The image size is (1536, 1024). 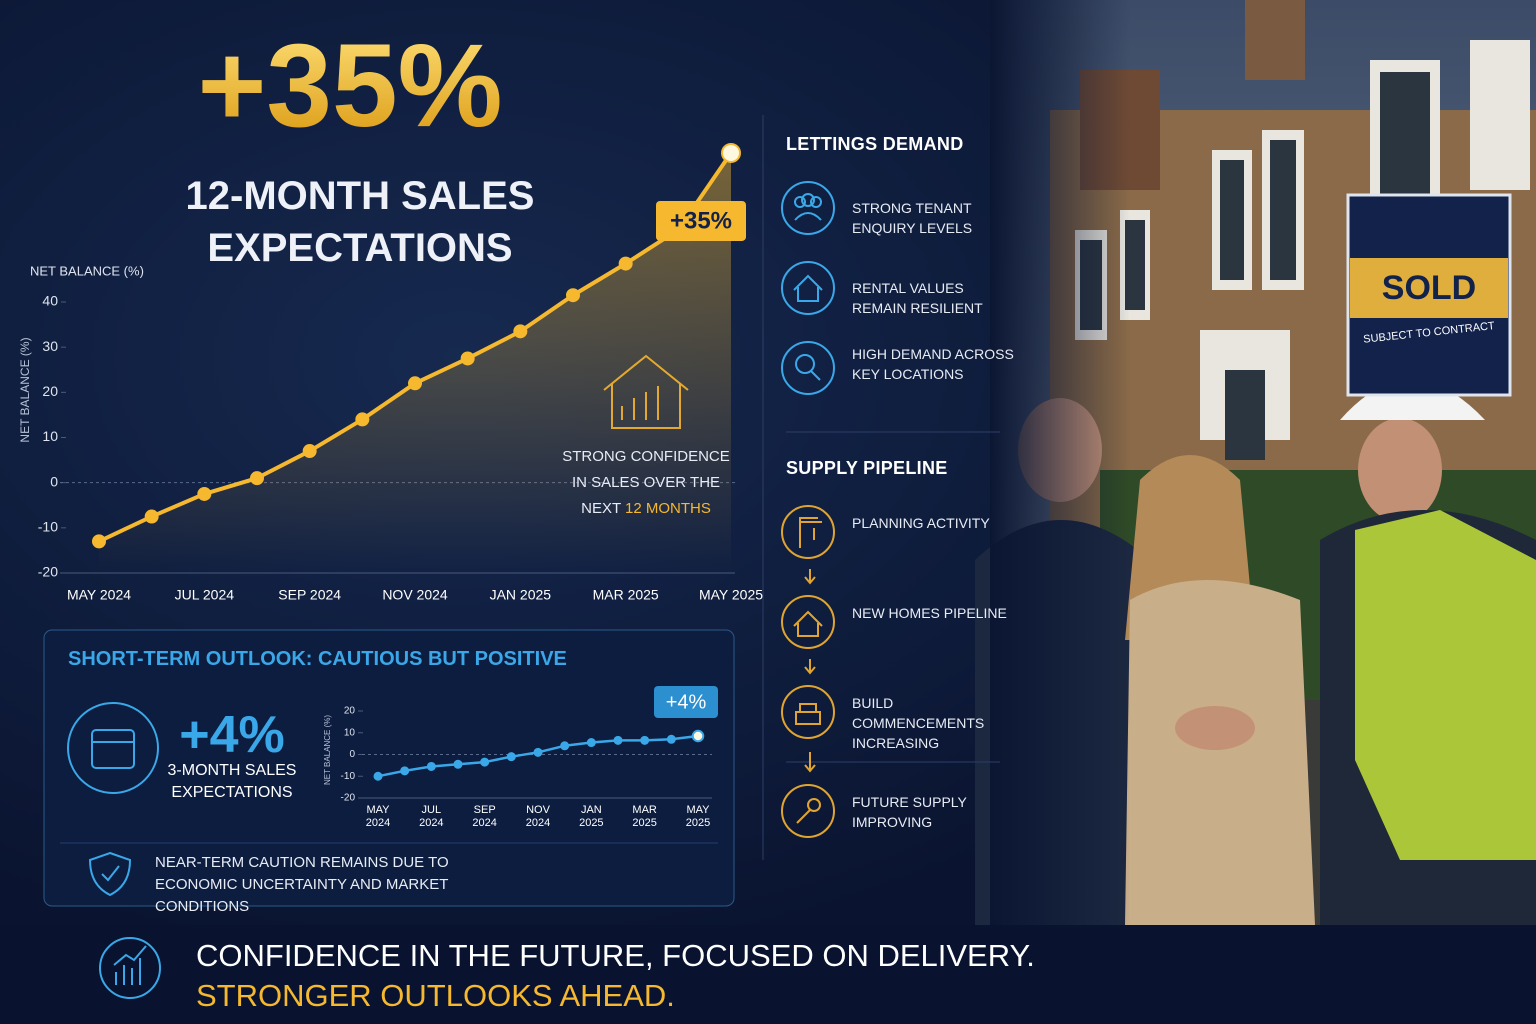 I want to click on supply-item: NEW HOMES PIPELINE, so click(x=929, y=613).